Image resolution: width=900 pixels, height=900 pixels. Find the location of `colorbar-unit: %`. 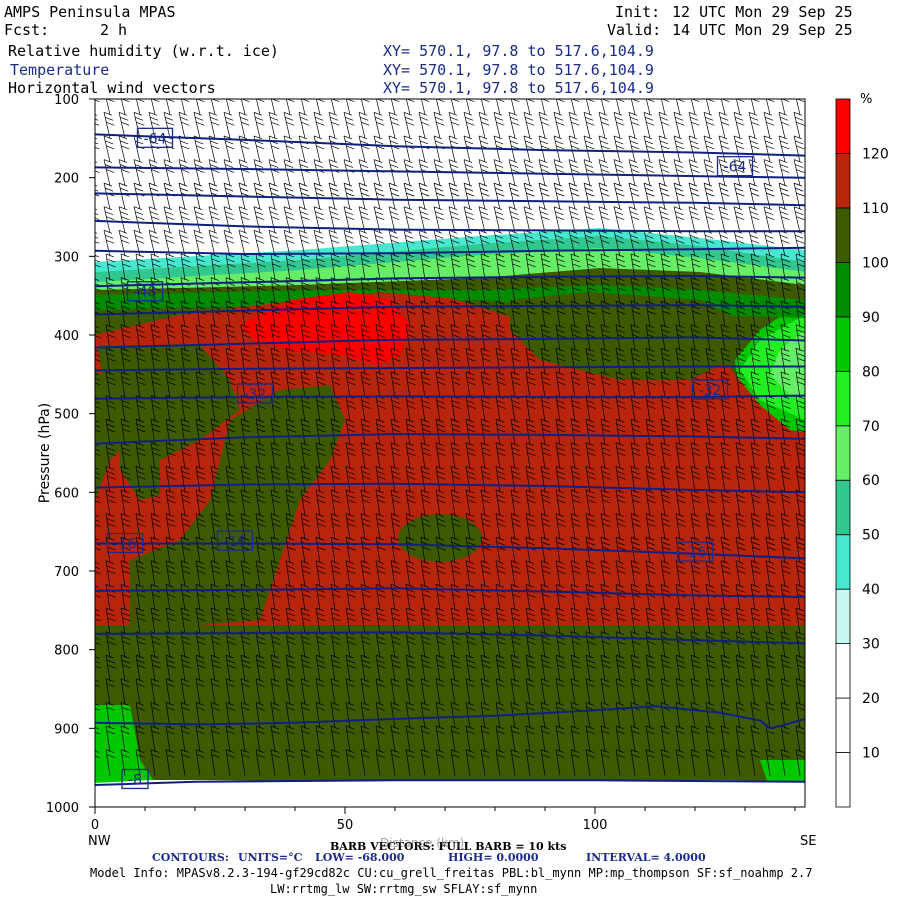

colorbar-unit: % is located at coordinates (866, 99).